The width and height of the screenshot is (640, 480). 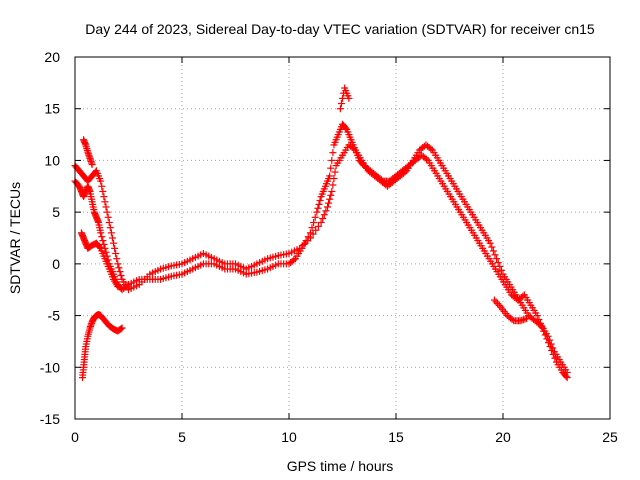 I want to click on y-tick-label: 0, so click(x=56, y=264).